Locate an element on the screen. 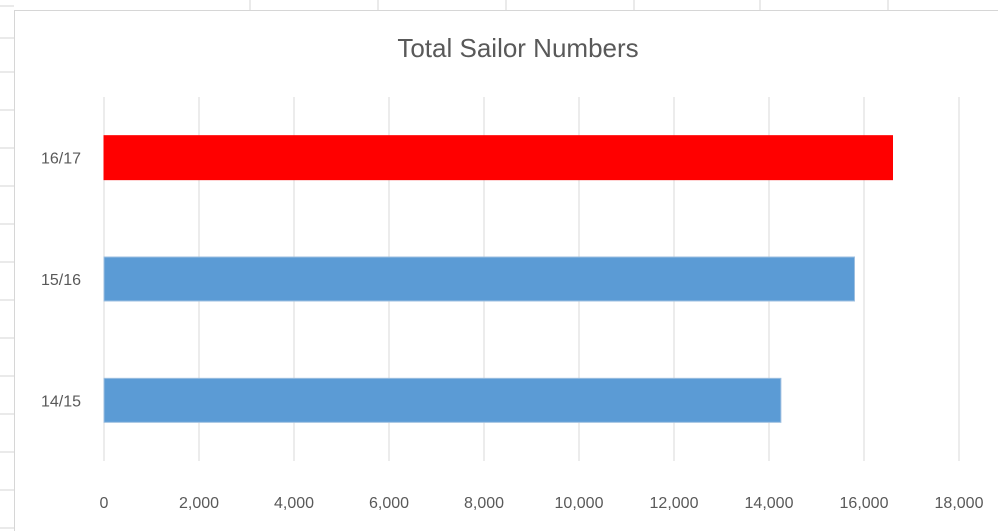 This screenshot has height=531, width=998. x-tick-label: 4,000 is located at coordinates (294, 503).